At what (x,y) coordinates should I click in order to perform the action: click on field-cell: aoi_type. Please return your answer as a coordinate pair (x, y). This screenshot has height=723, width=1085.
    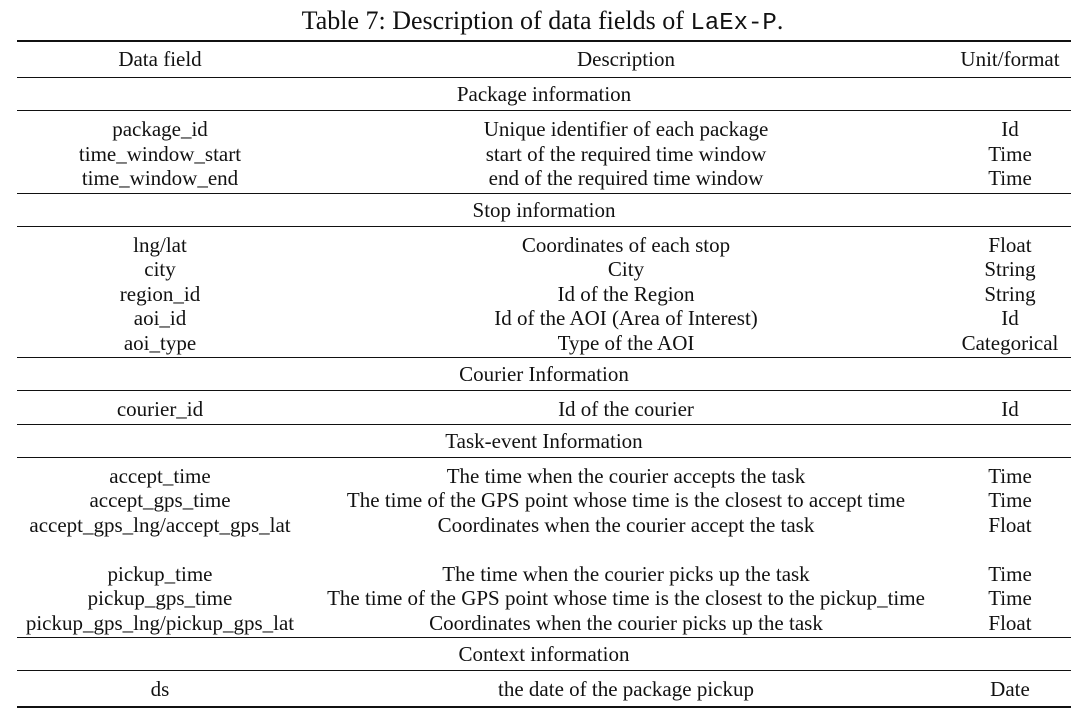
    Looking at the image, I should click on (160, 342).